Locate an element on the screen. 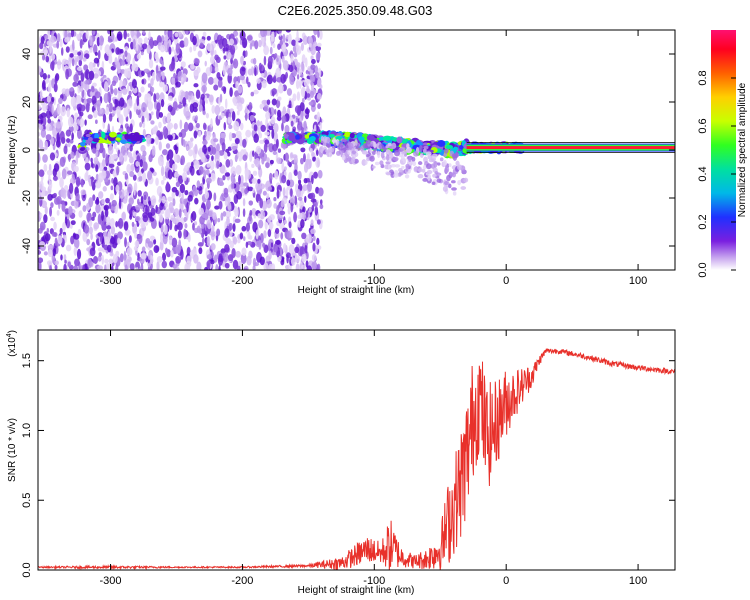 The image size is (750, 600). y-tick-label: 40 is located at coordinates (27, 54).